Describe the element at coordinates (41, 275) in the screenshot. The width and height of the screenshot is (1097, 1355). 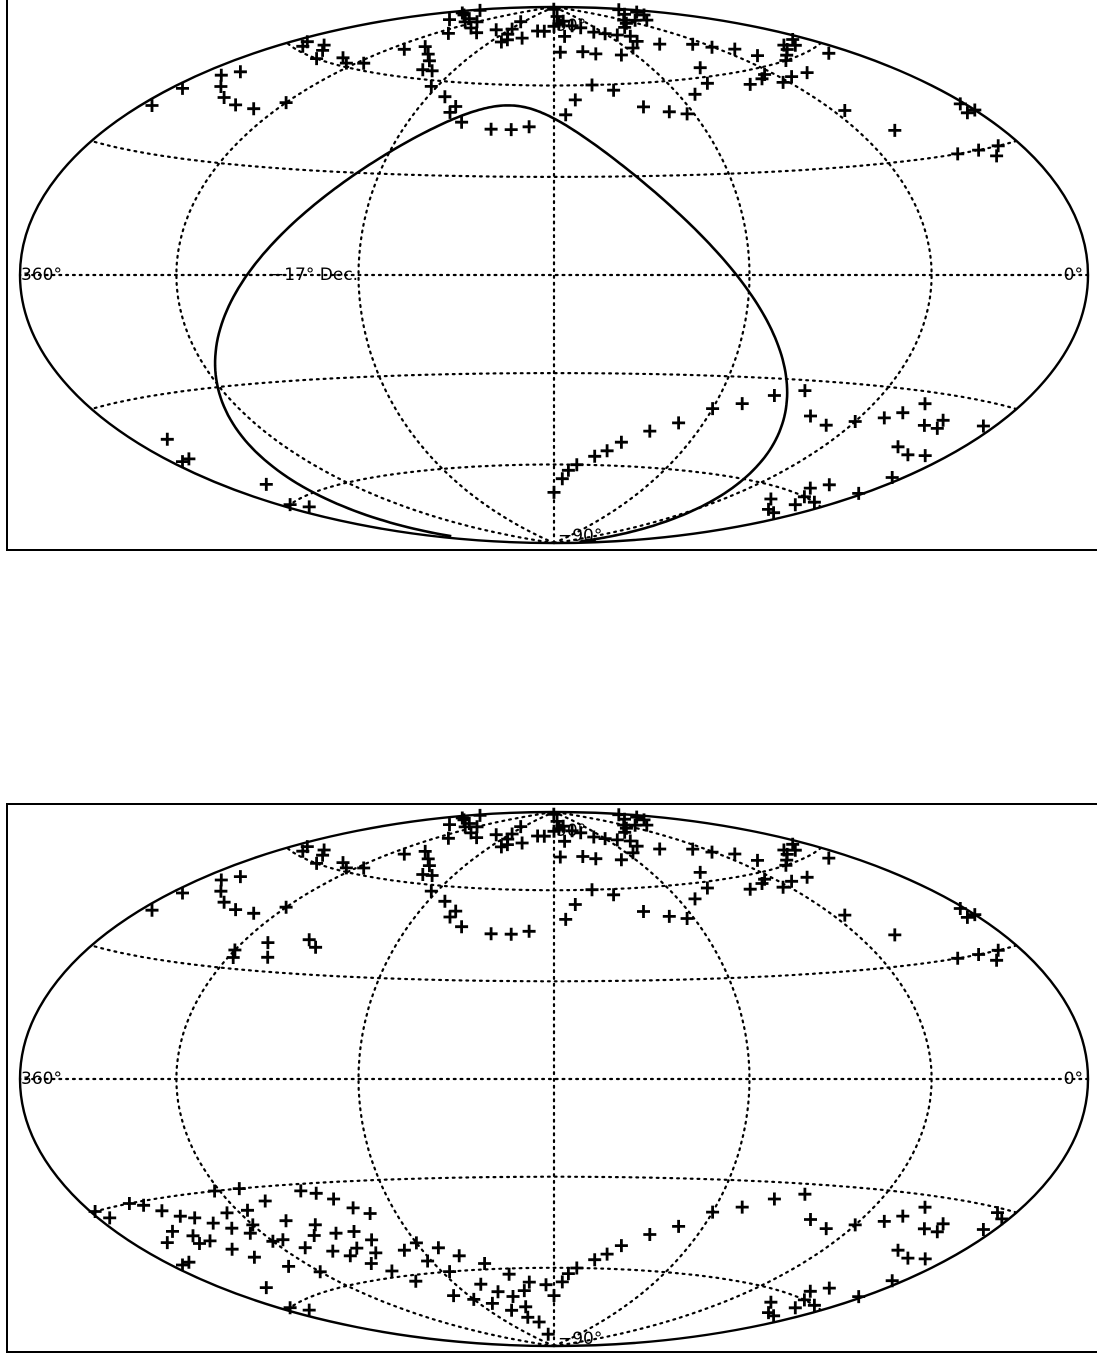
I see `label-ra-left: 360°` at that location.